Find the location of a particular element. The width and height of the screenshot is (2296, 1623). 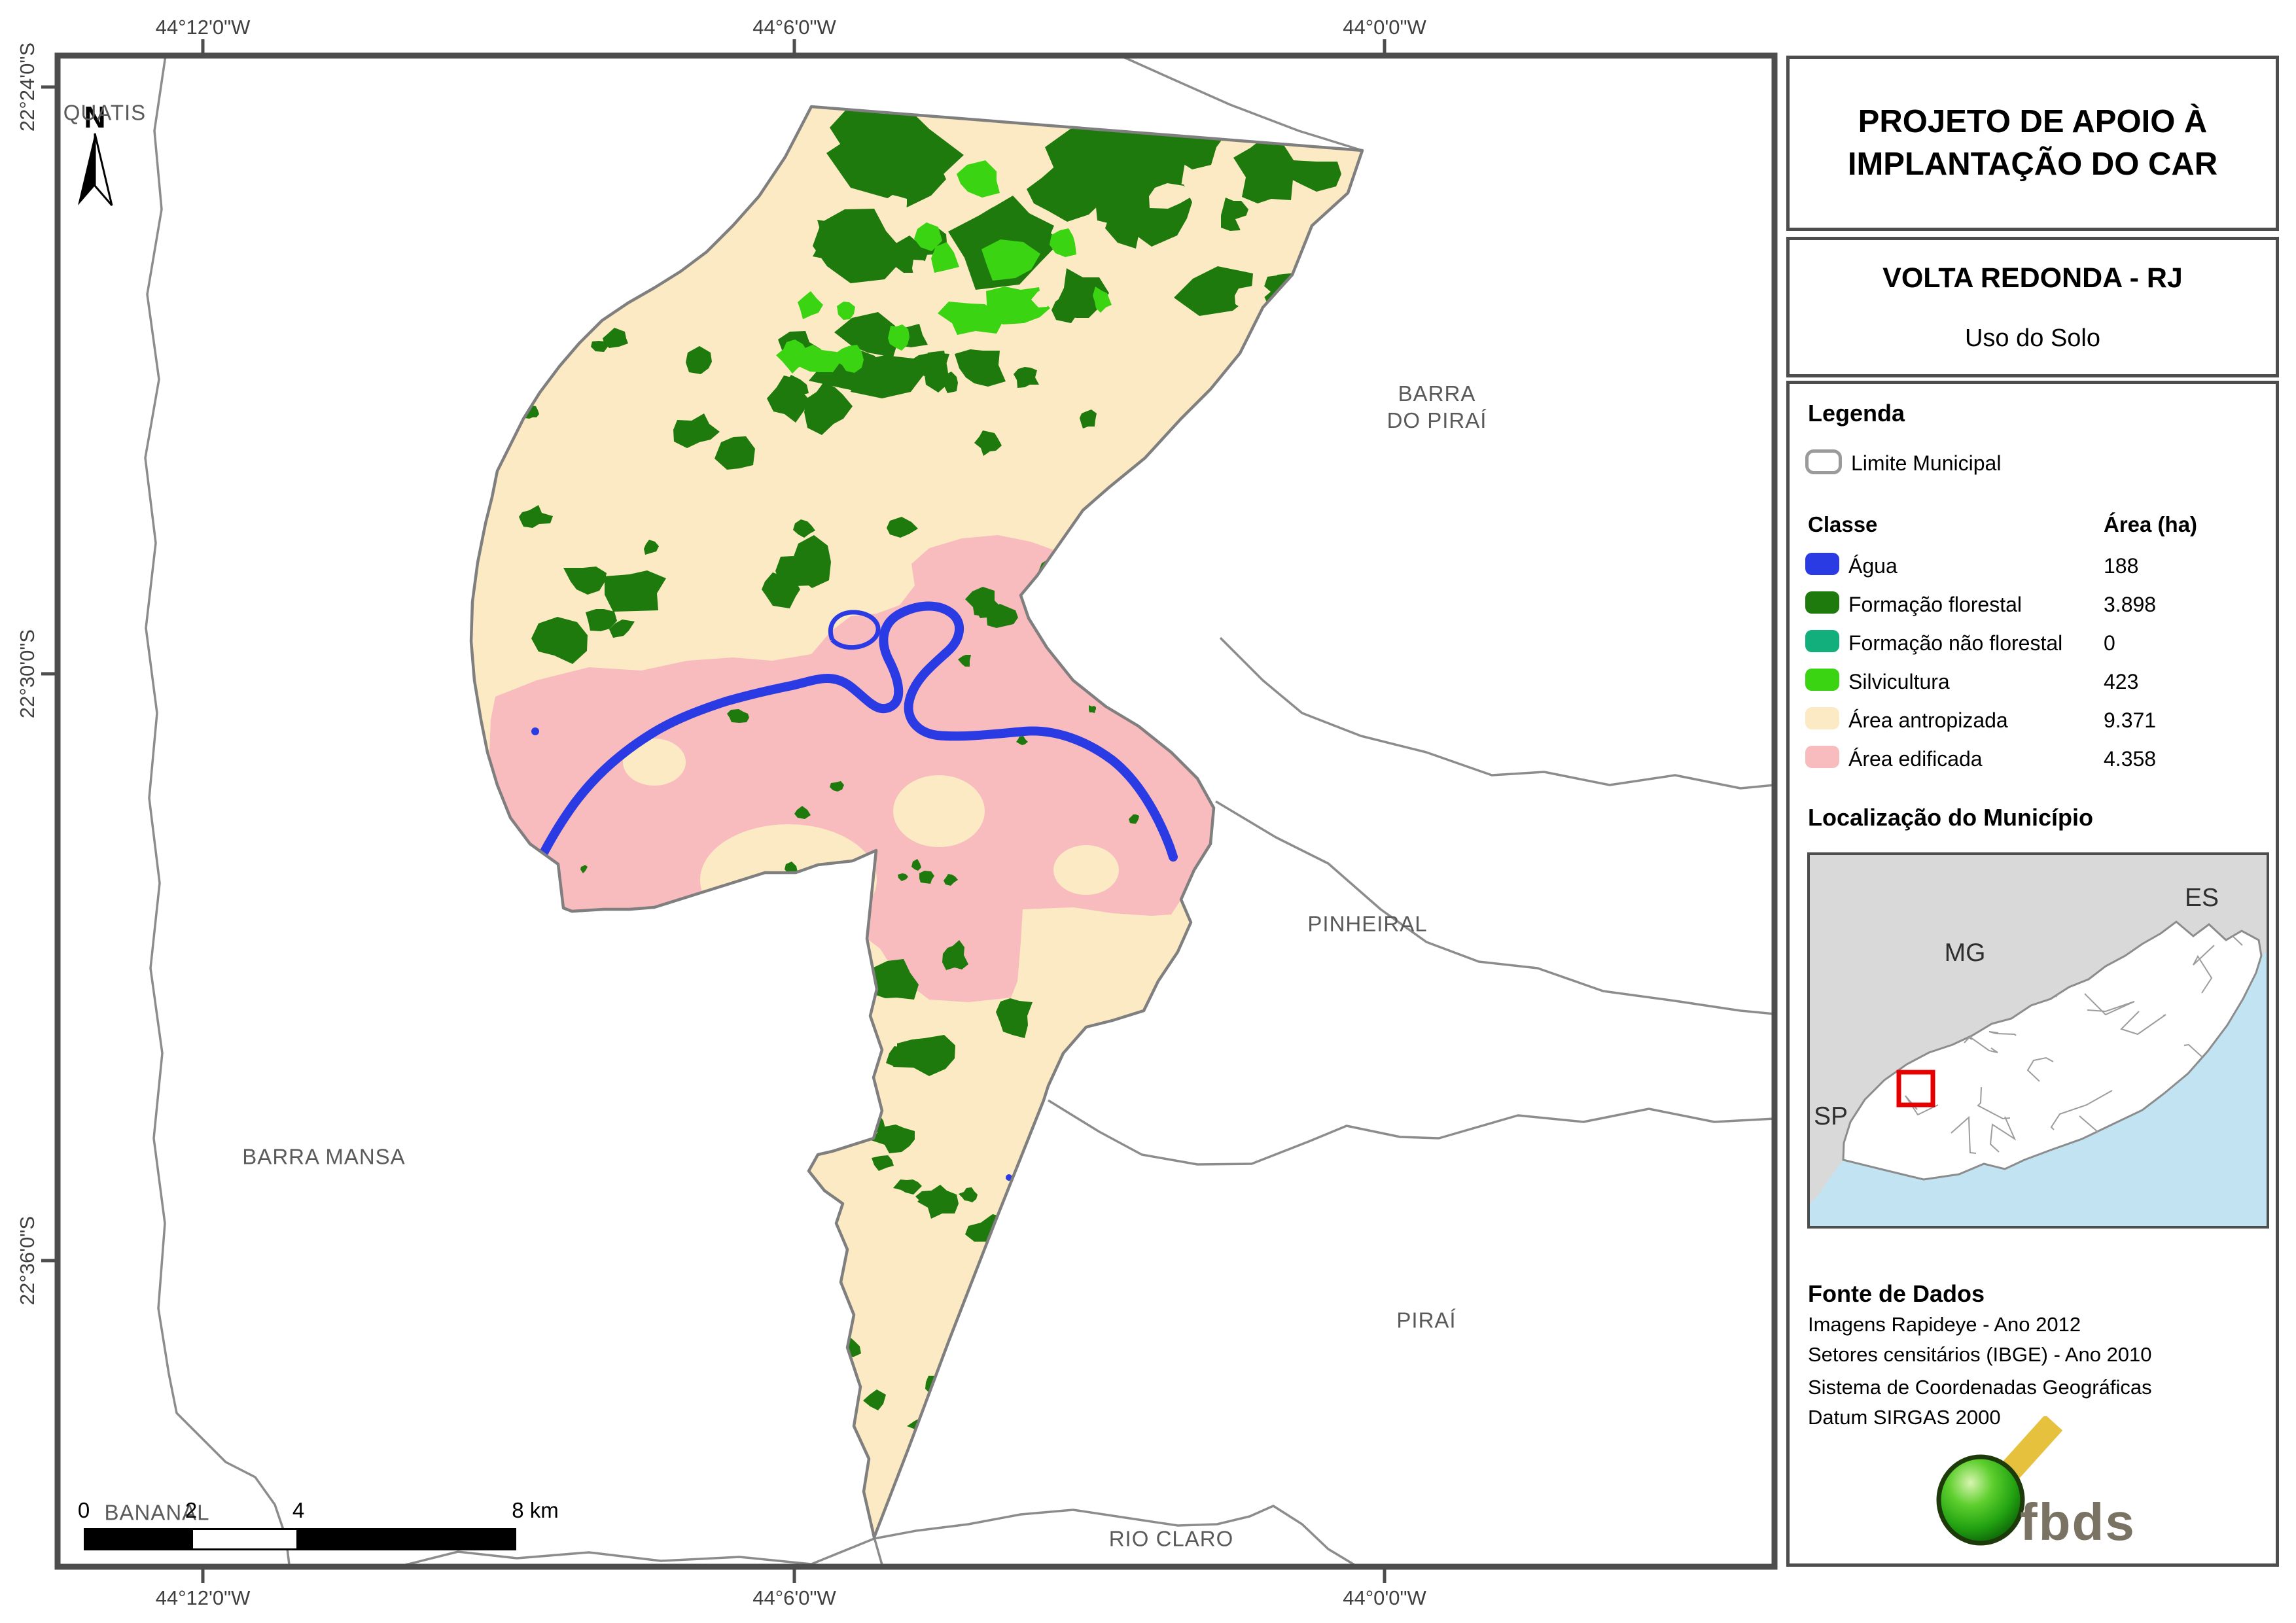

fbds-logo-icon is located at coordinates (2000, 1481).